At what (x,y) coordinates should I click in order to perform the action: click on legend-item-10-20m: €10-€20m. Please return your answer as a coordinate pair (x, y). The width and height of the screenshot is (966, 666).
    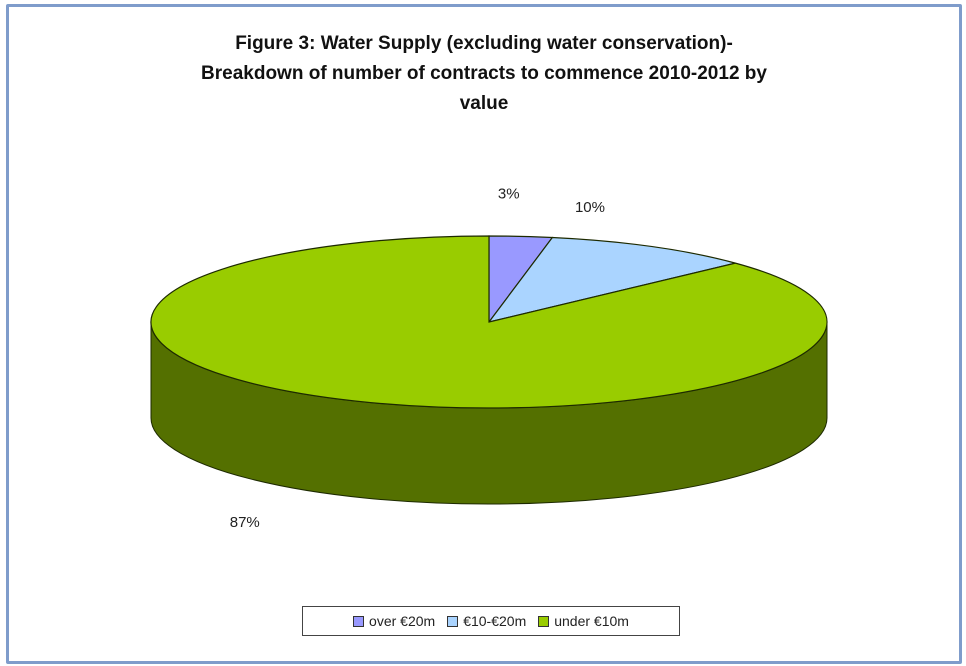
    Looking at the image, I should click on (486, 621).